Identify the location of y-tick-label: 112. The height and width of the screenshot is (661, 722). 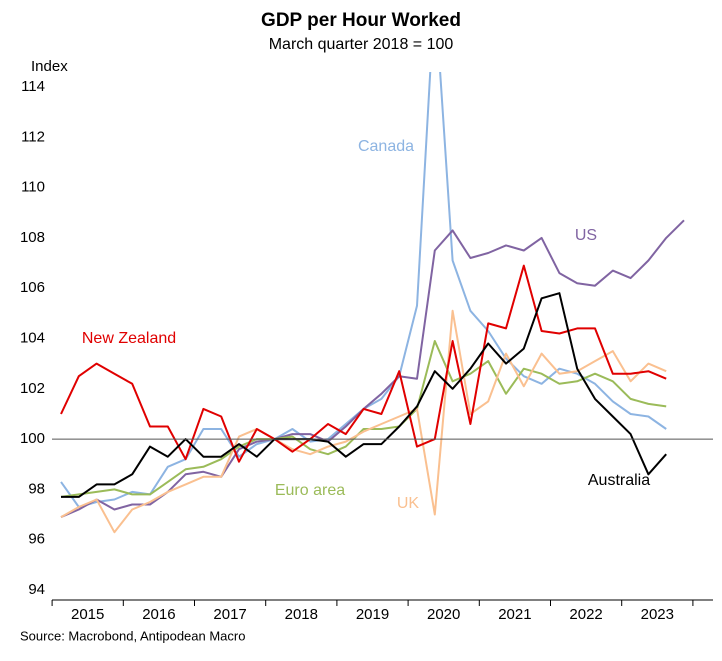
(33, 136).